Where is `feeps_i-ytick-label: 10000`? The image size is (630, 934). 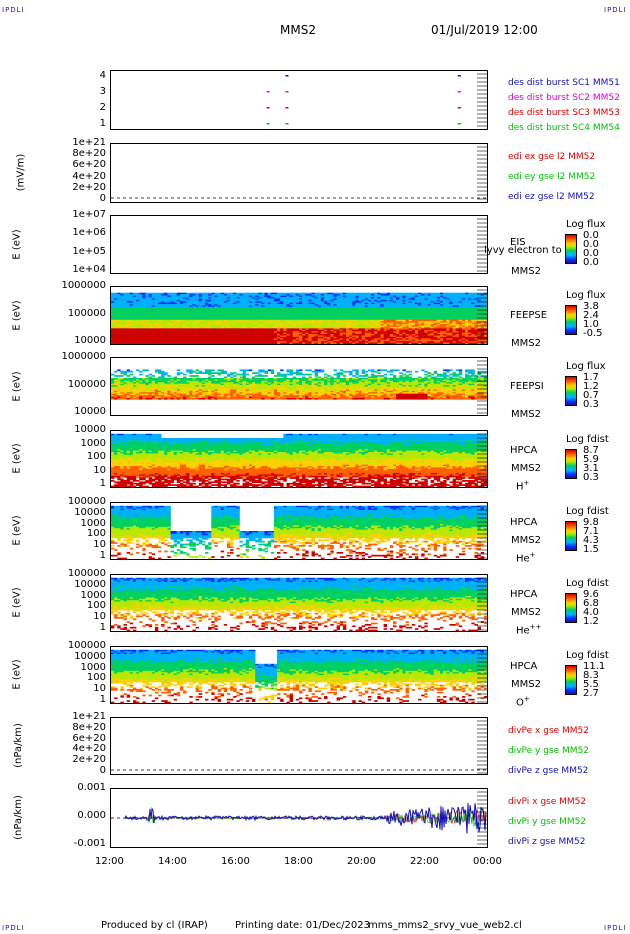 feeps_i-ytick-label: 10000 is located at coordinates (66, 411).